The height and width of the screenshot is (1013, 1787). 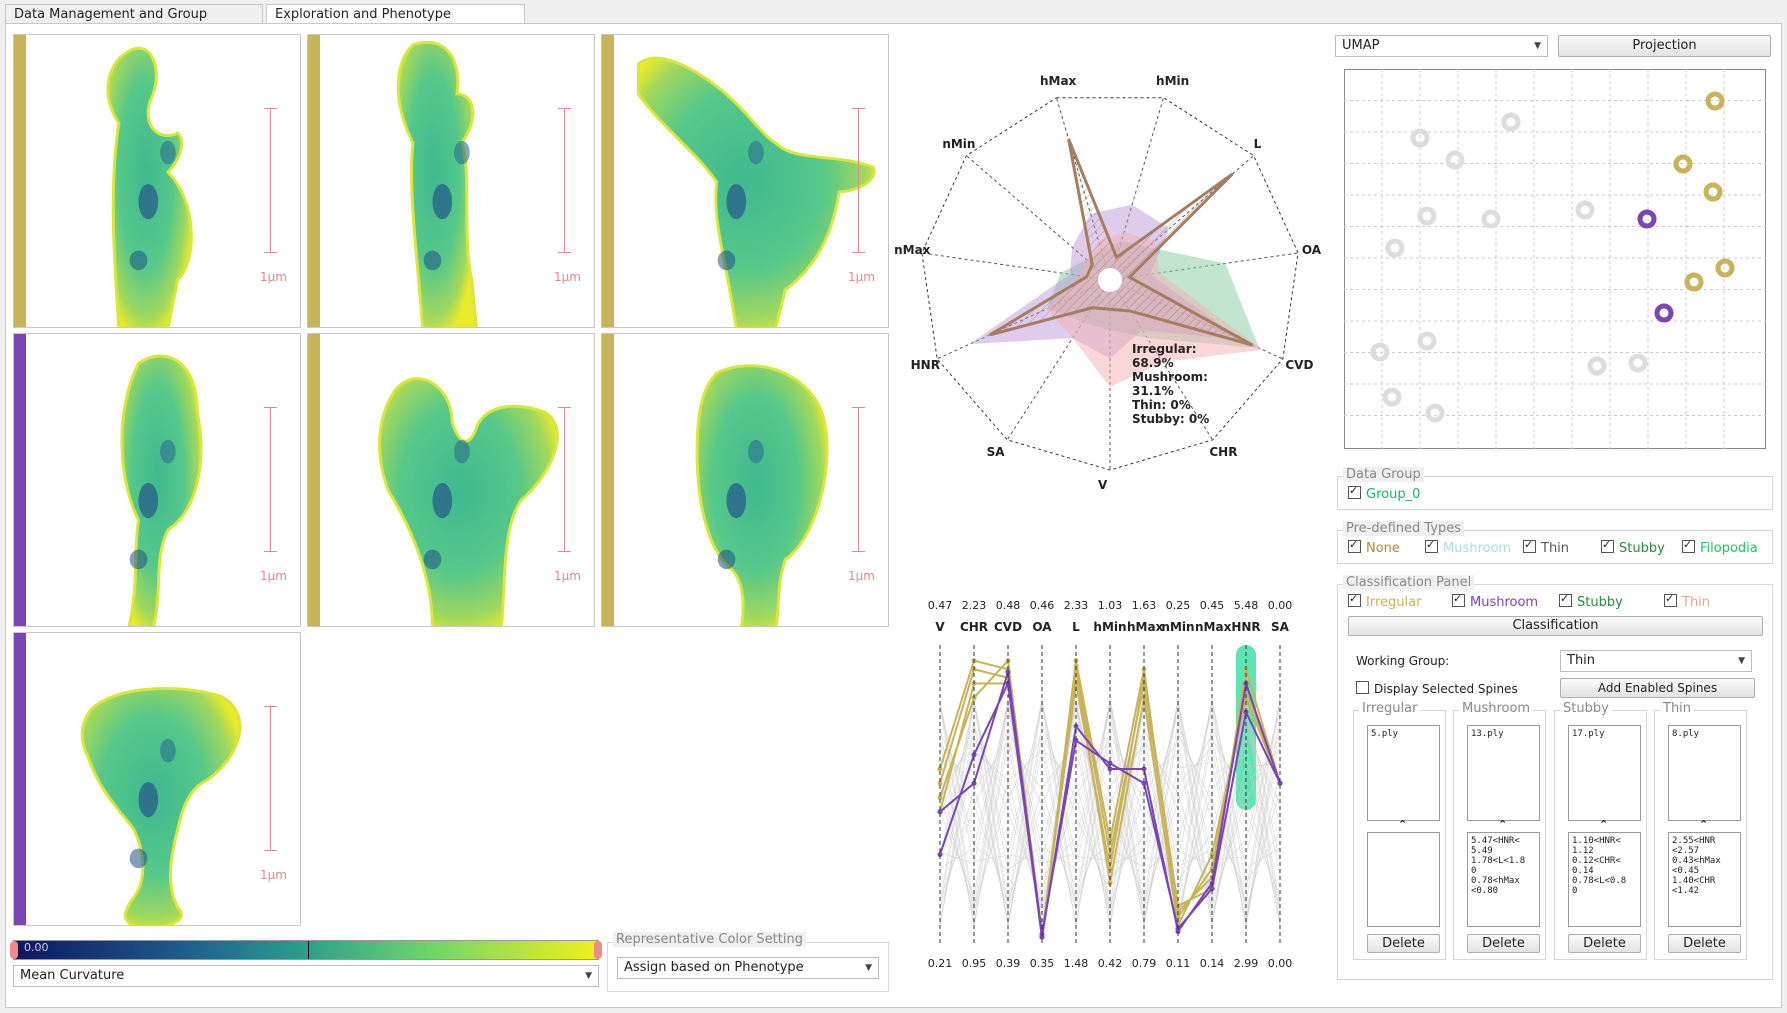 I want to click on tab-exploration: Exploration and Phenotype Classification, so click(x=395, y=23).